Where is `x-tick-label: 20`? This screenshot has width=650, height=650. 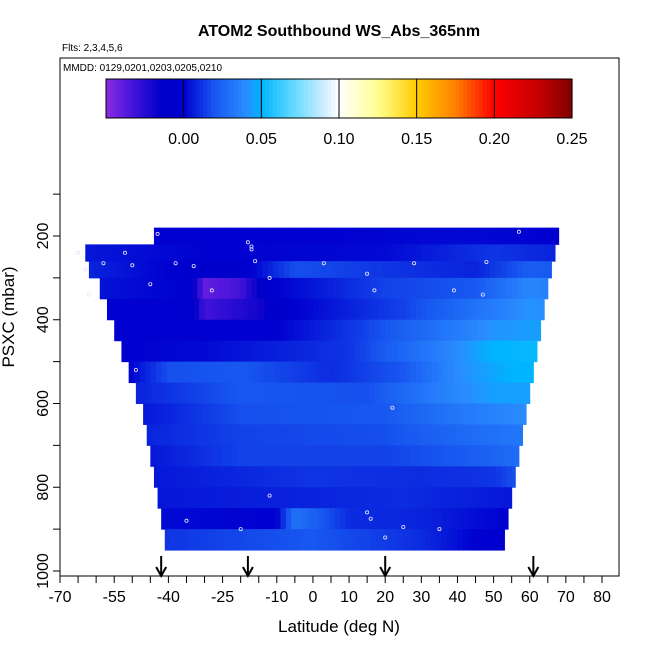 x-tick-label: 20 is located at coordinates (385, 597).